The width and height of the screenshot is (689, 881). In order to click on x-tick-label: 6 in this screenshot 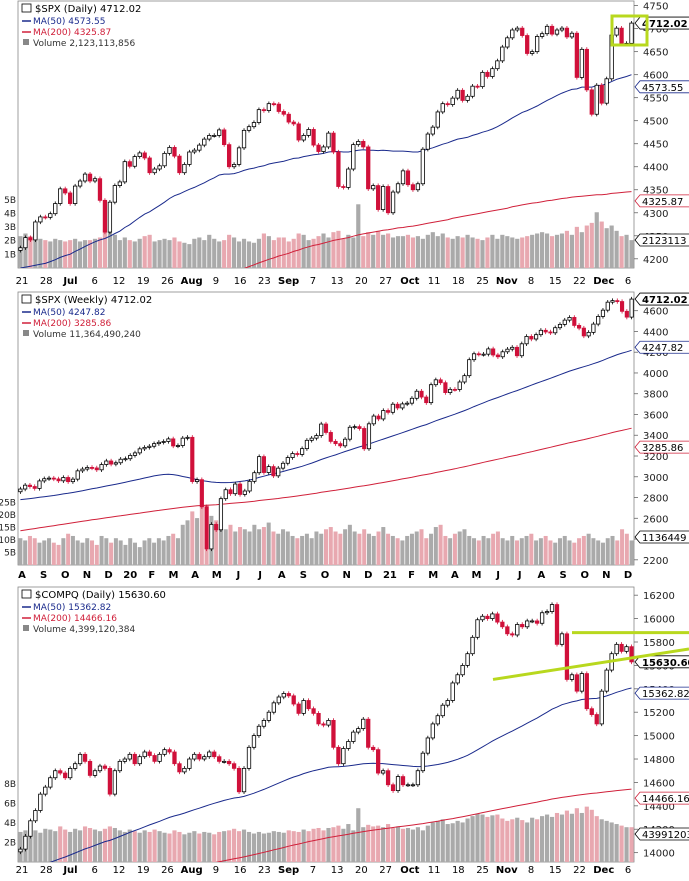, I will do `click(628, 870)`.